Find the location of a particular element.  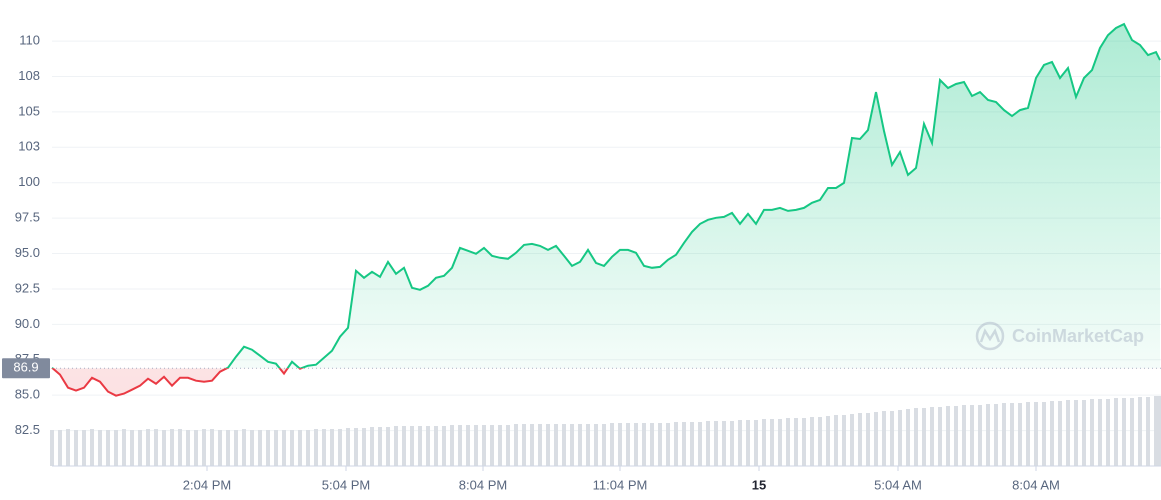

watermark-logo is located at coordinates (990, 335).